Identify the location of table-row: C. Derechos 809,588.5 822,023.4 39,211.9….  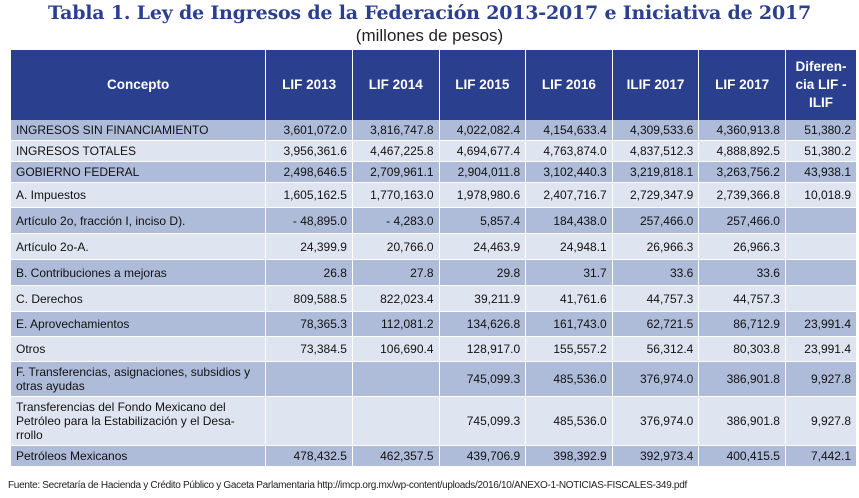
(433, 298).